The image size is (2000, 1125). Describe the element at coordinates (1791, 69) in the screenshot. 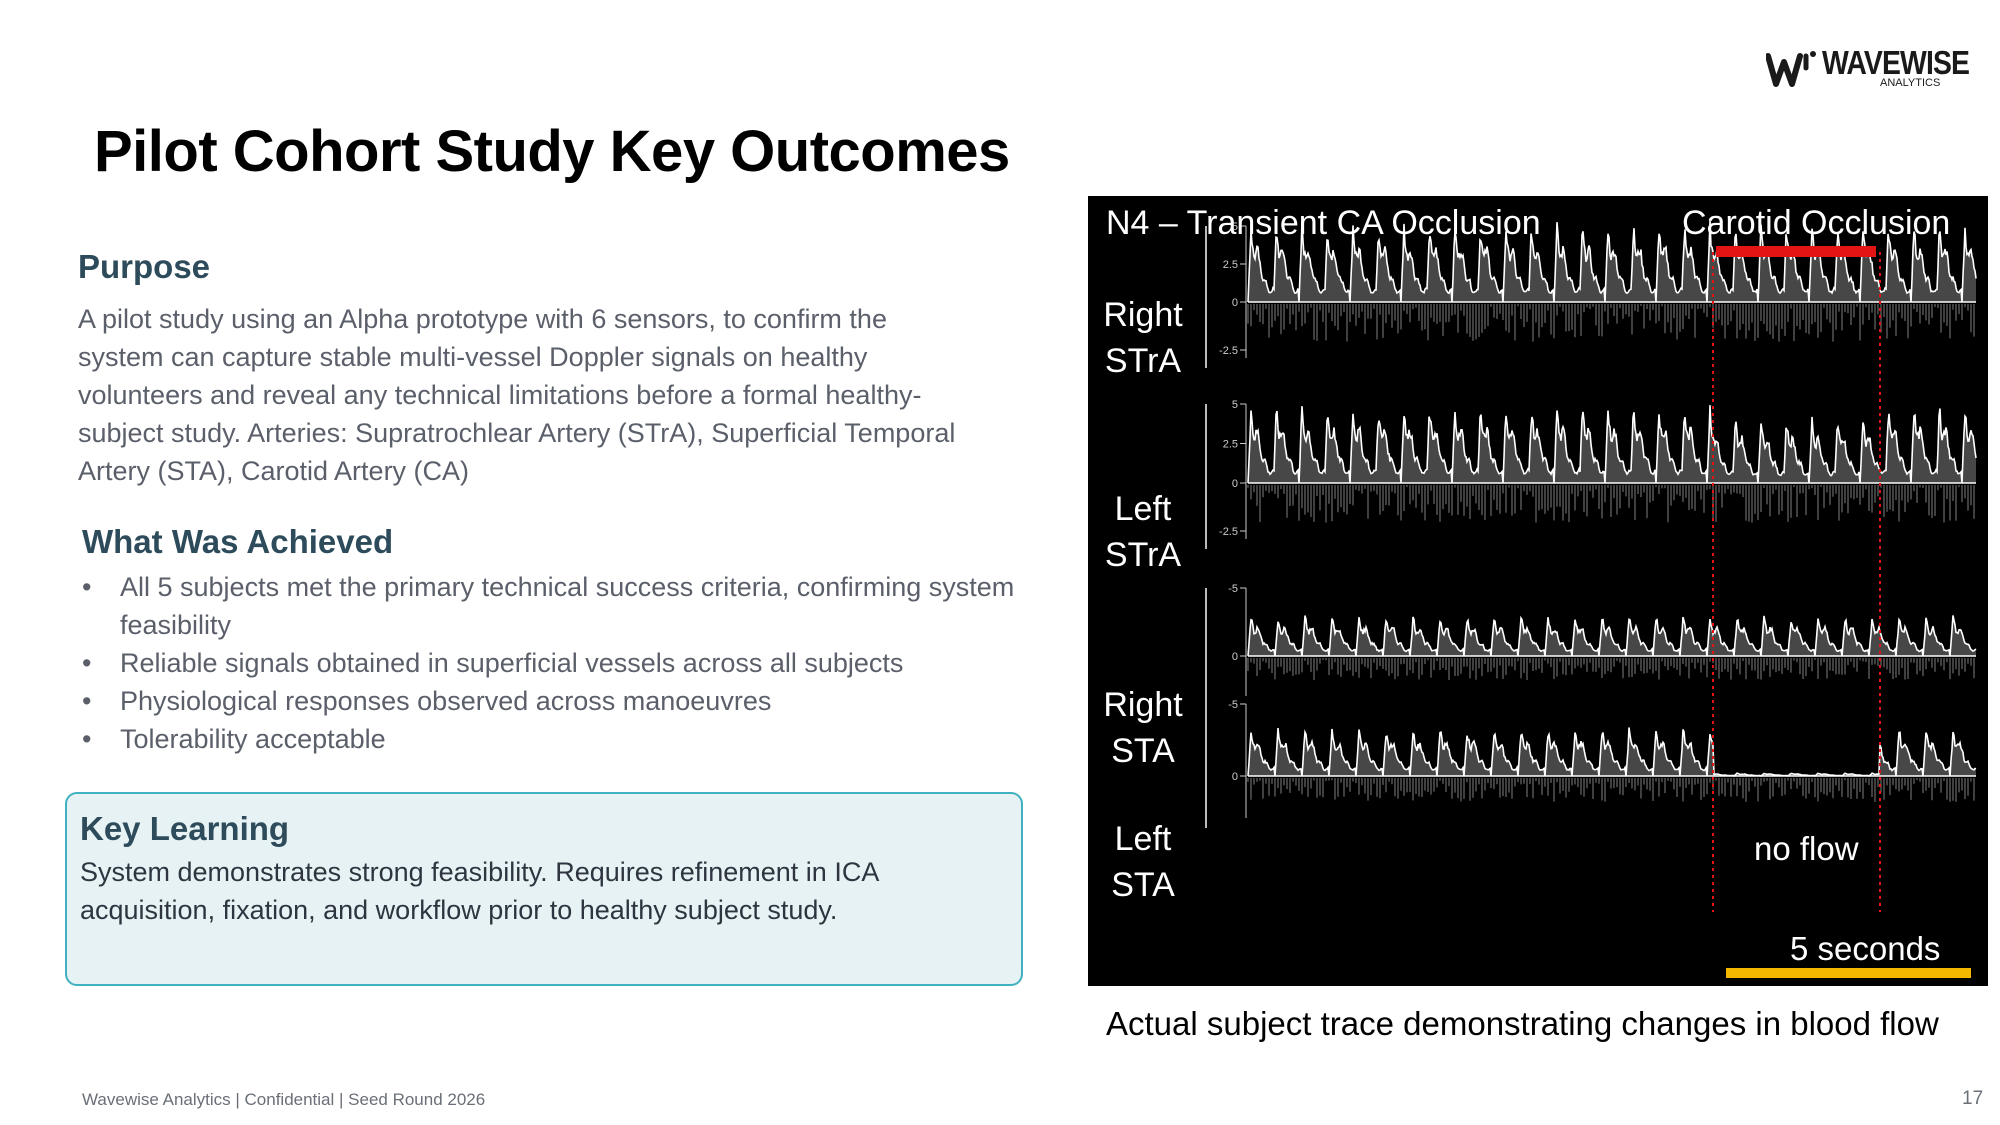

I see `wave-logo-icon` at that location.